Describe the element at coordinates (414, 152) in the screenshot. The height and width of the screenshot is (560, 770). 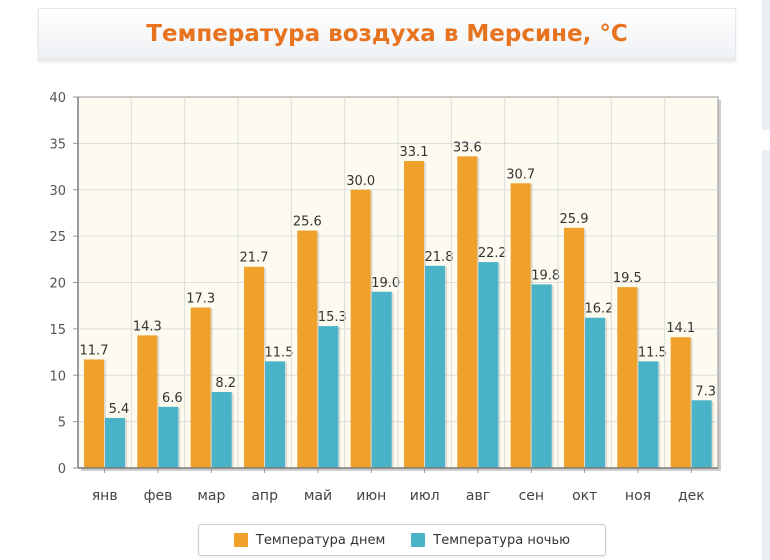
I see `data-label-day: 33.1` at that location.